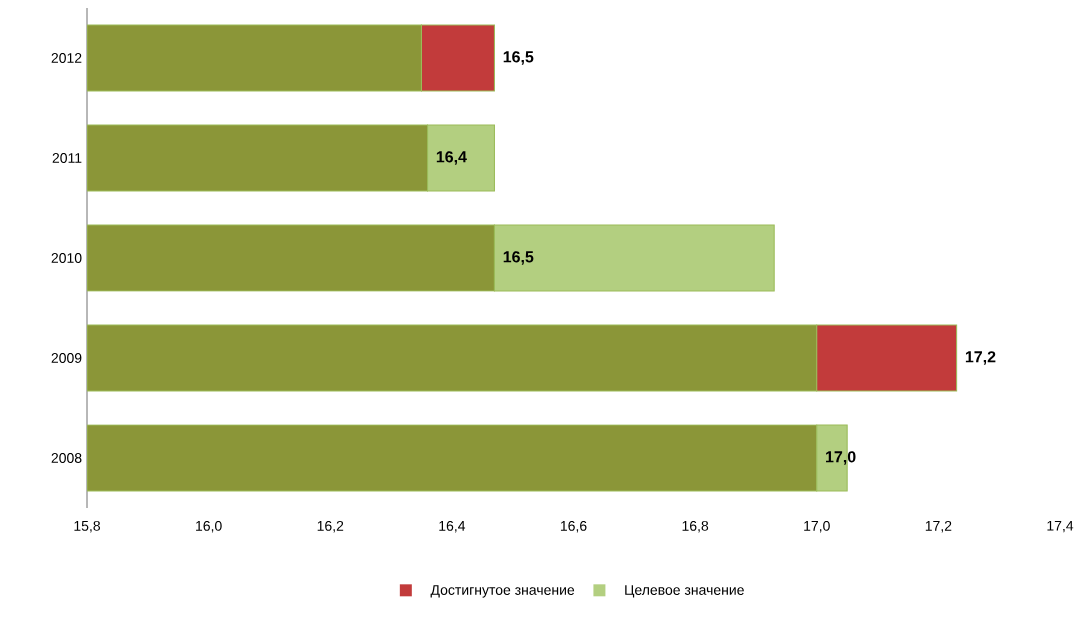  What do you see at coordinates (695, 526) in the screenshot?
I see `x-tick-label: 16,8` at bounding box center [695, 526].